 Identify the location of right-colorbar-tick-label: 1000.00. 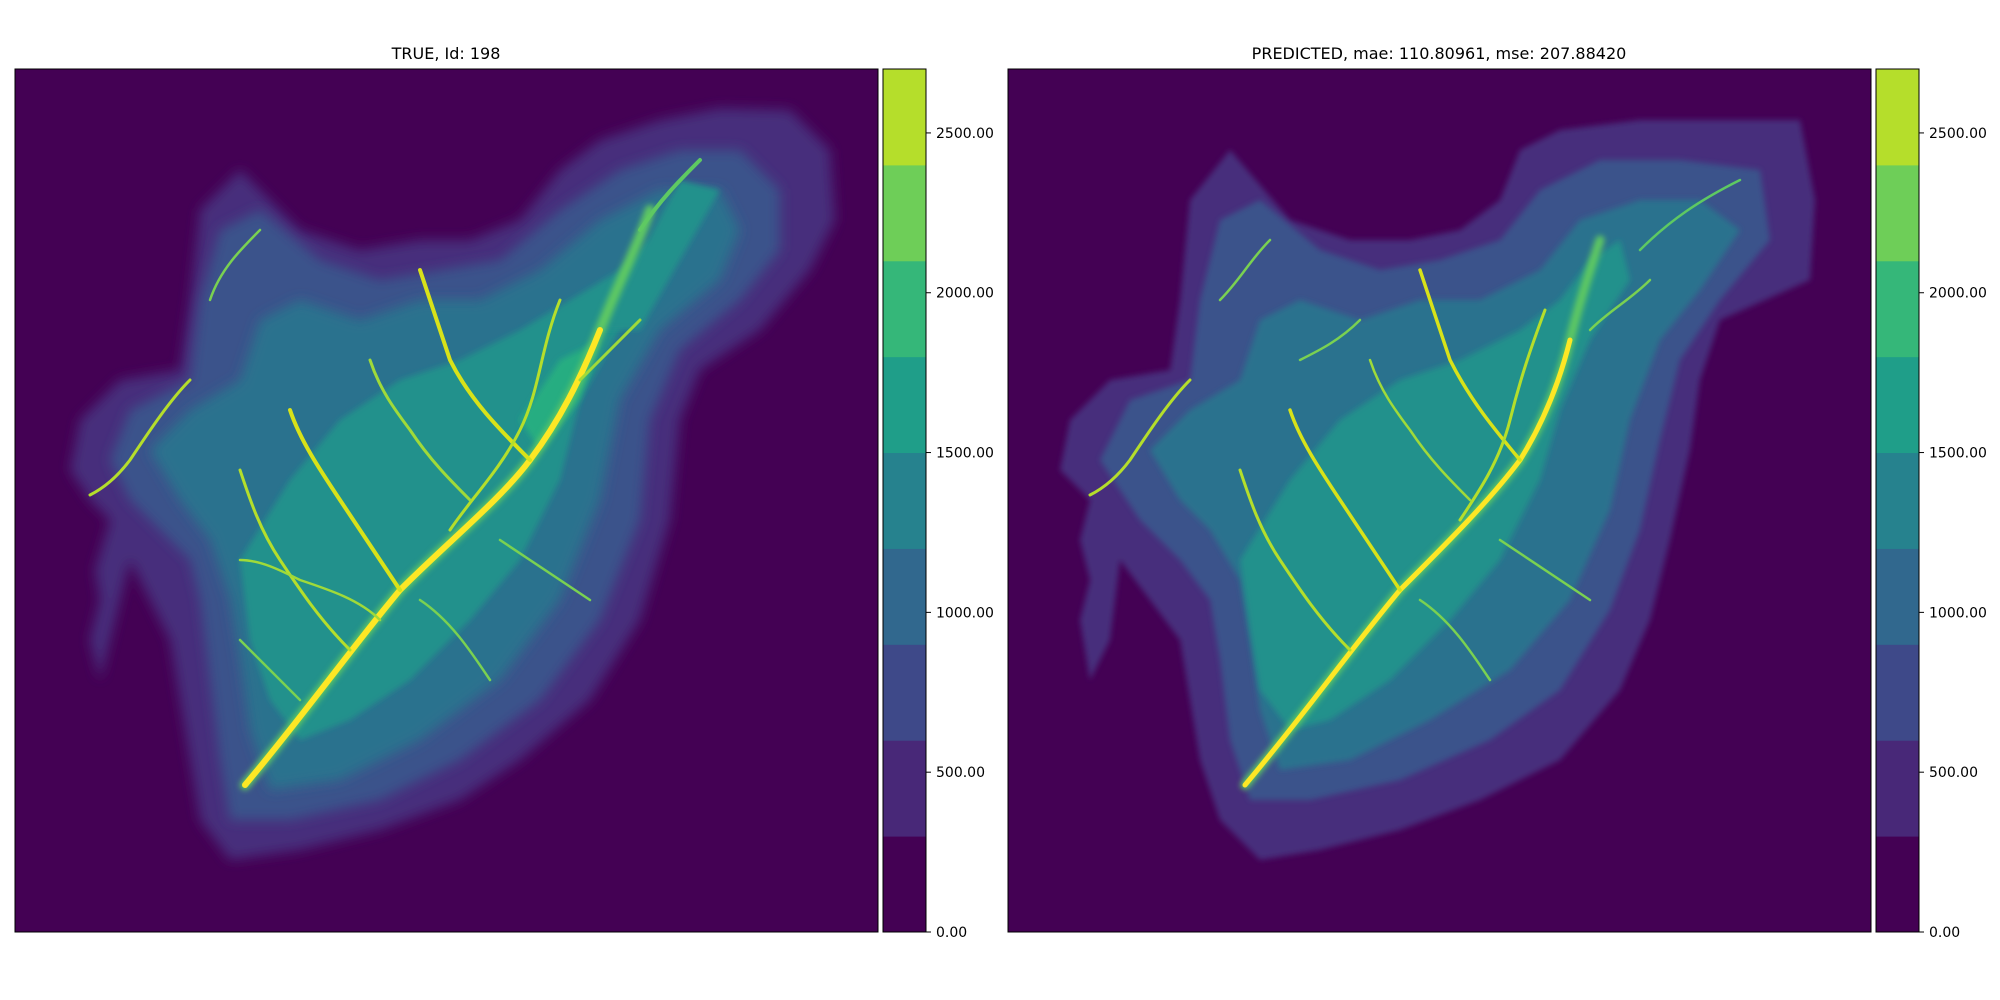
(1958, 613).